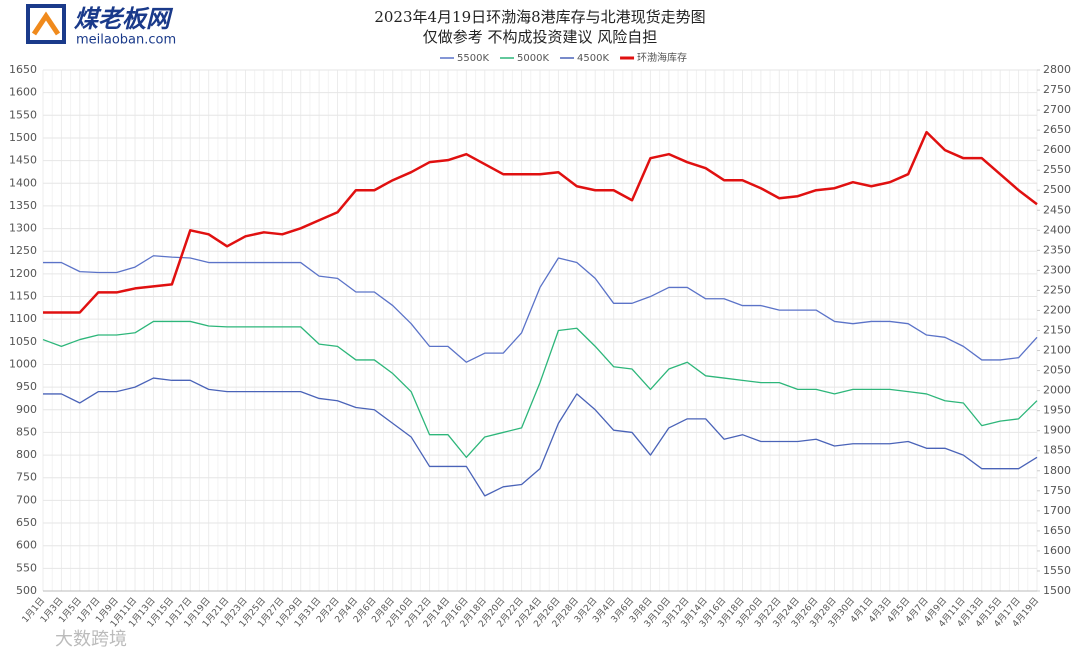 Image resolution: width=1080 pixels, height=660 pixels. I want to click on logo-icon-mark, so click(46, 23).